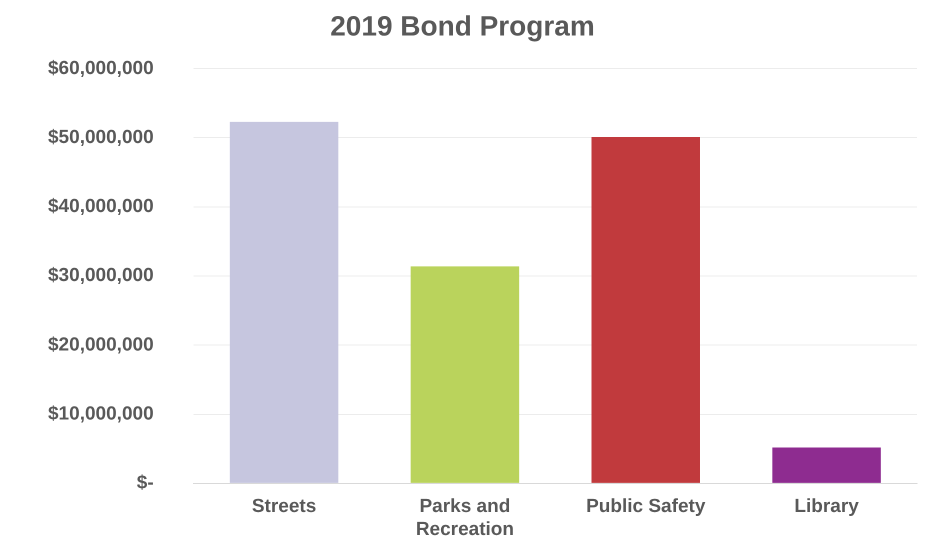  What do you see at coordinates (101, 137) in the screenshot?
I see `y-tick-label: $50,000,000` at bounding box center [101, 137].